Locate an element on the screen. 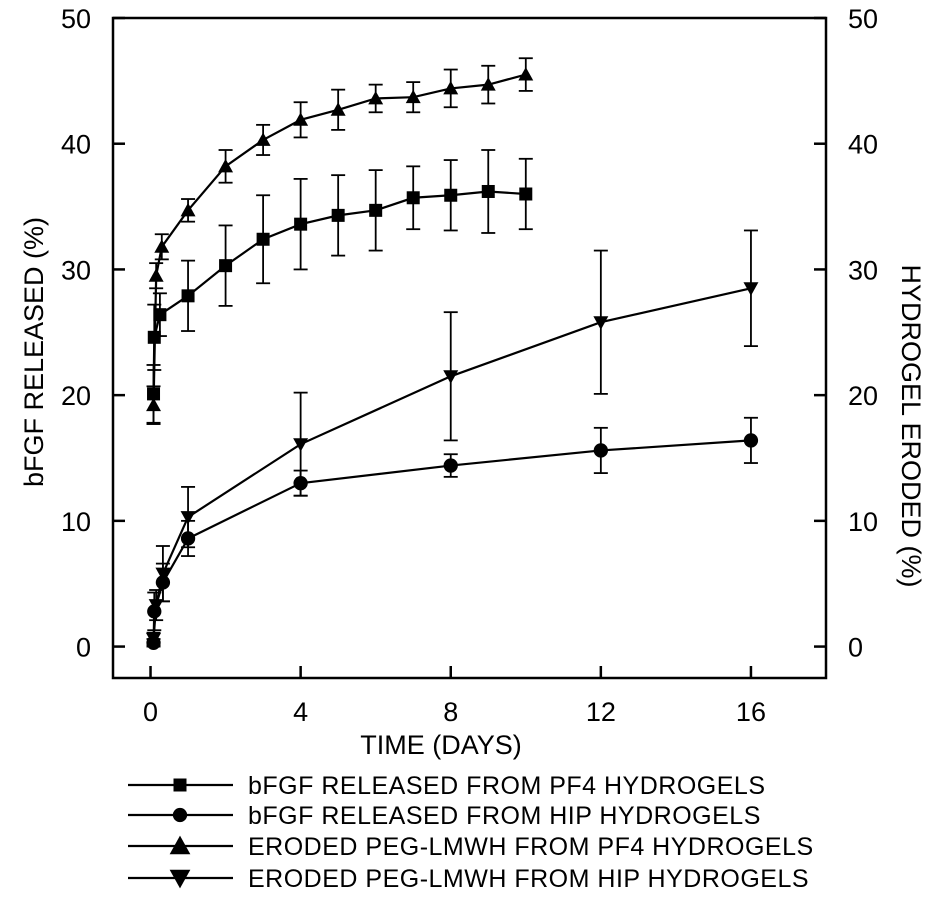  series-line is located at coordinates (339, 239).